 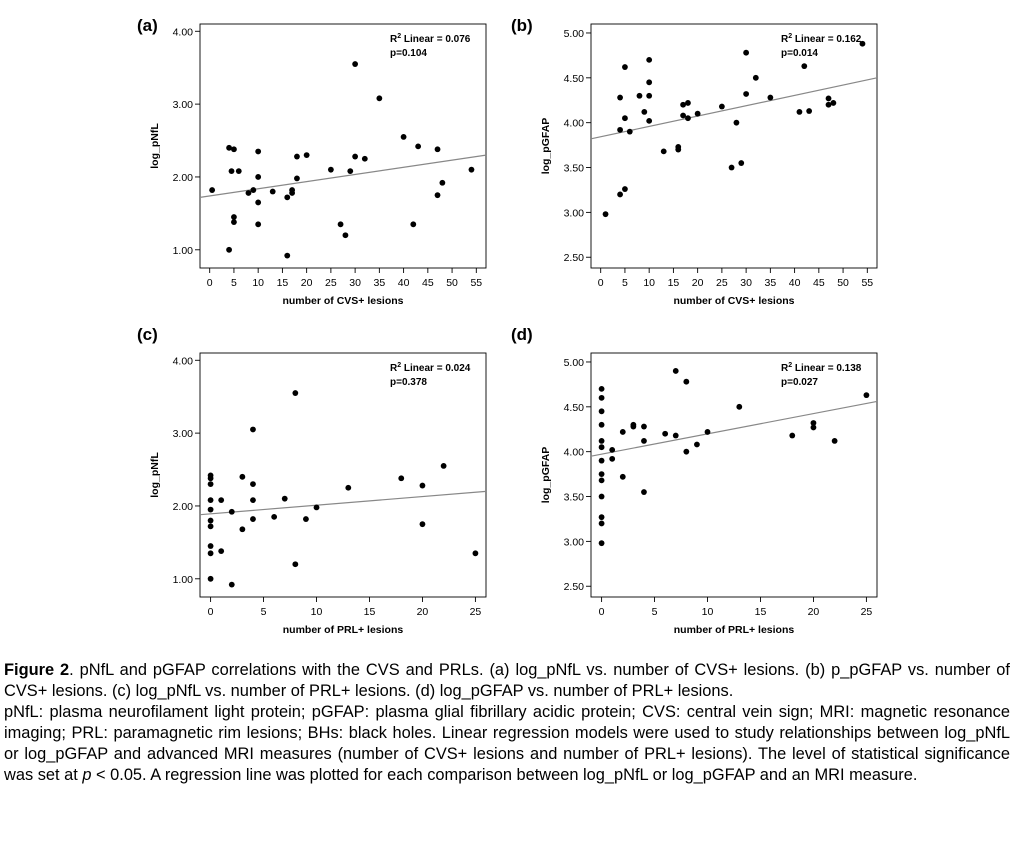 I want to click on y-tick-label-d: 3.00, so click(x=574, y=542).